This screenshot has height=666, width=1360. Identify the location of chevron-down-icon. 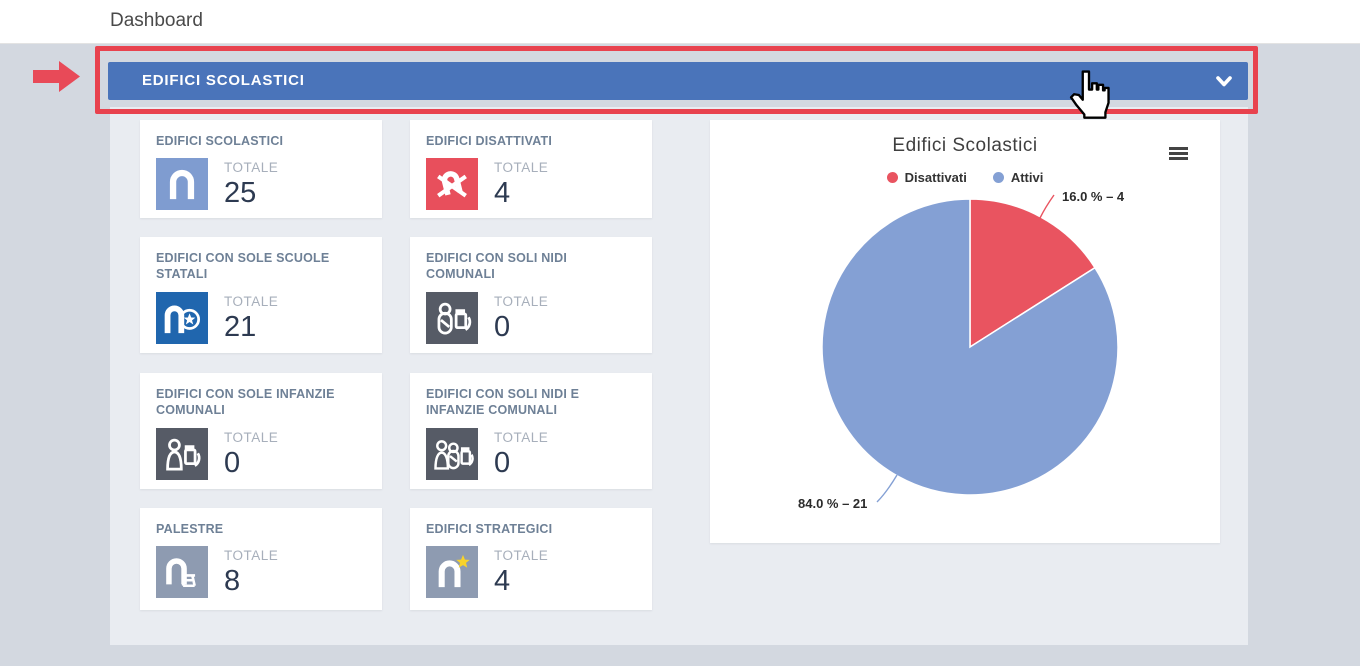
(1224, 81).